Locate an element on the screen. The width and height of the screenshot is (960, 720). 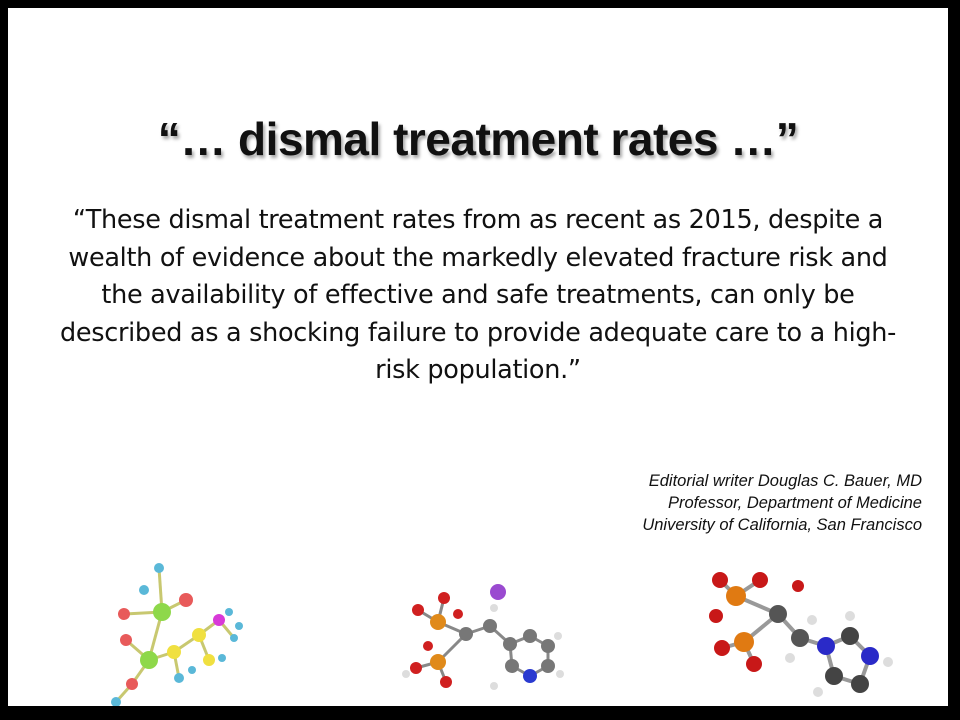
slide-title: “… dismal treatment rates …” is located at coordinates (478, 139).